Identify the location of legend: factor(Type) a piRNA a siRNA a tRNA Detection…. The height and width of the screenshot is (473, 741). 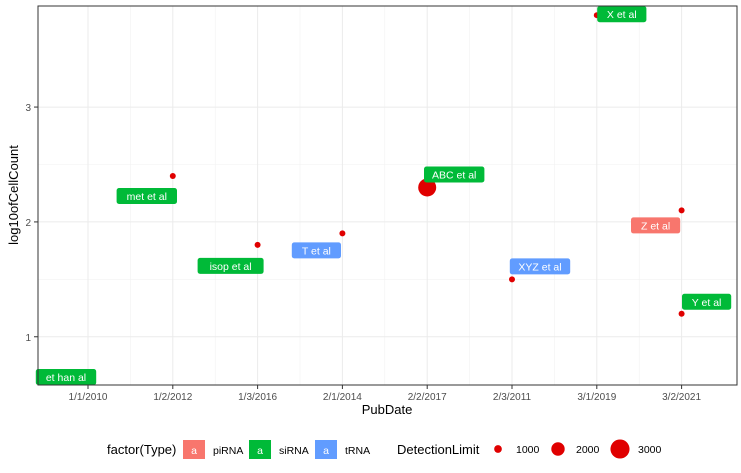
(384, 449).